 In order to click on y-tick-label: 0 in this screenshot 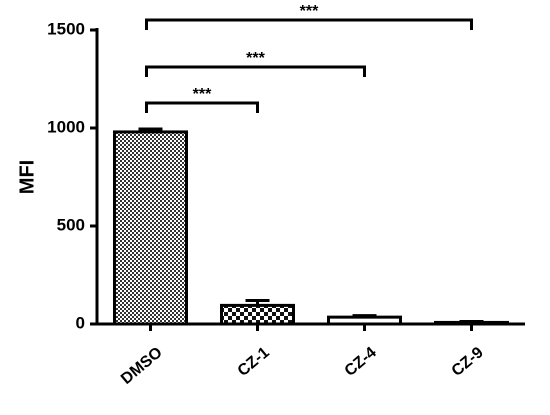, I will do `click(80, 322)`.